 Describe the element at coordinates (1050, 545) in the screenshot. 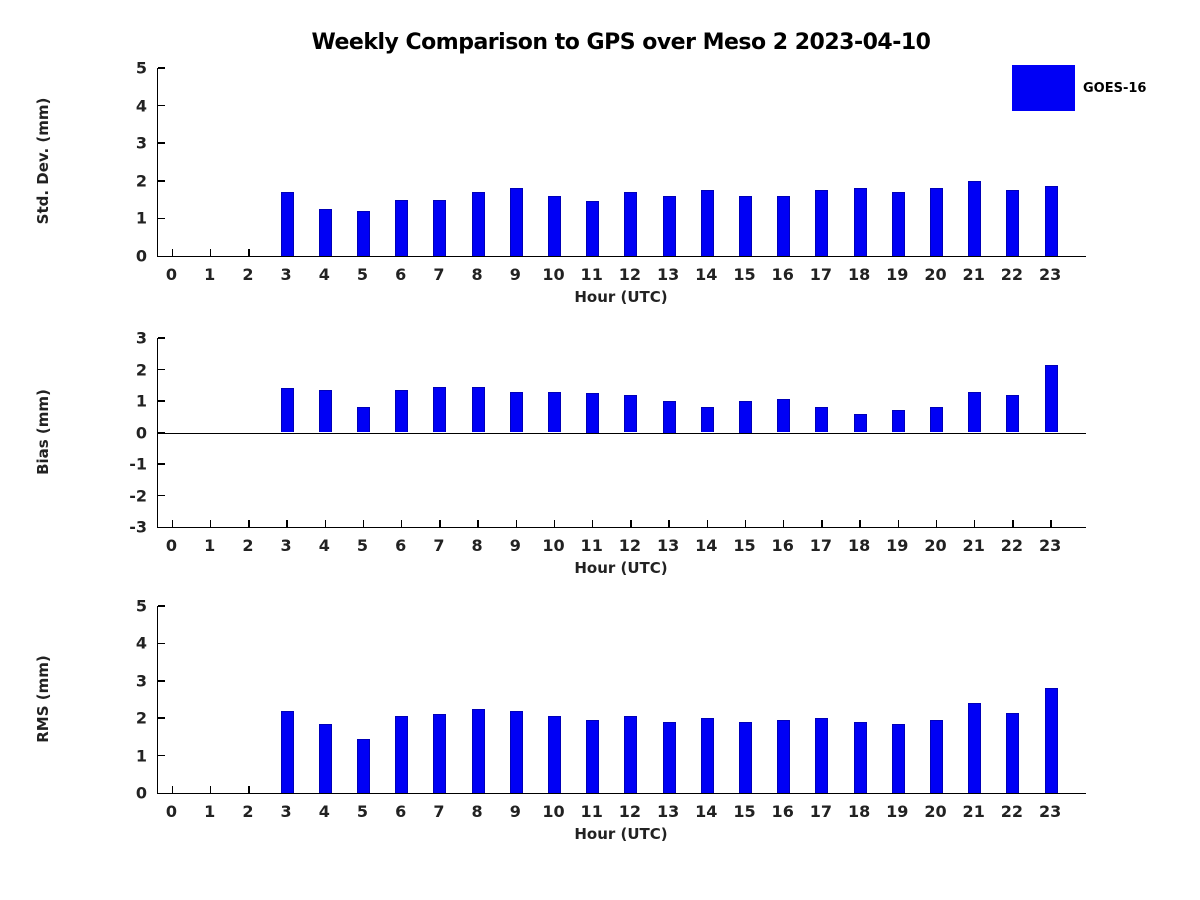

I see `x-tick-label: 23` at that location.